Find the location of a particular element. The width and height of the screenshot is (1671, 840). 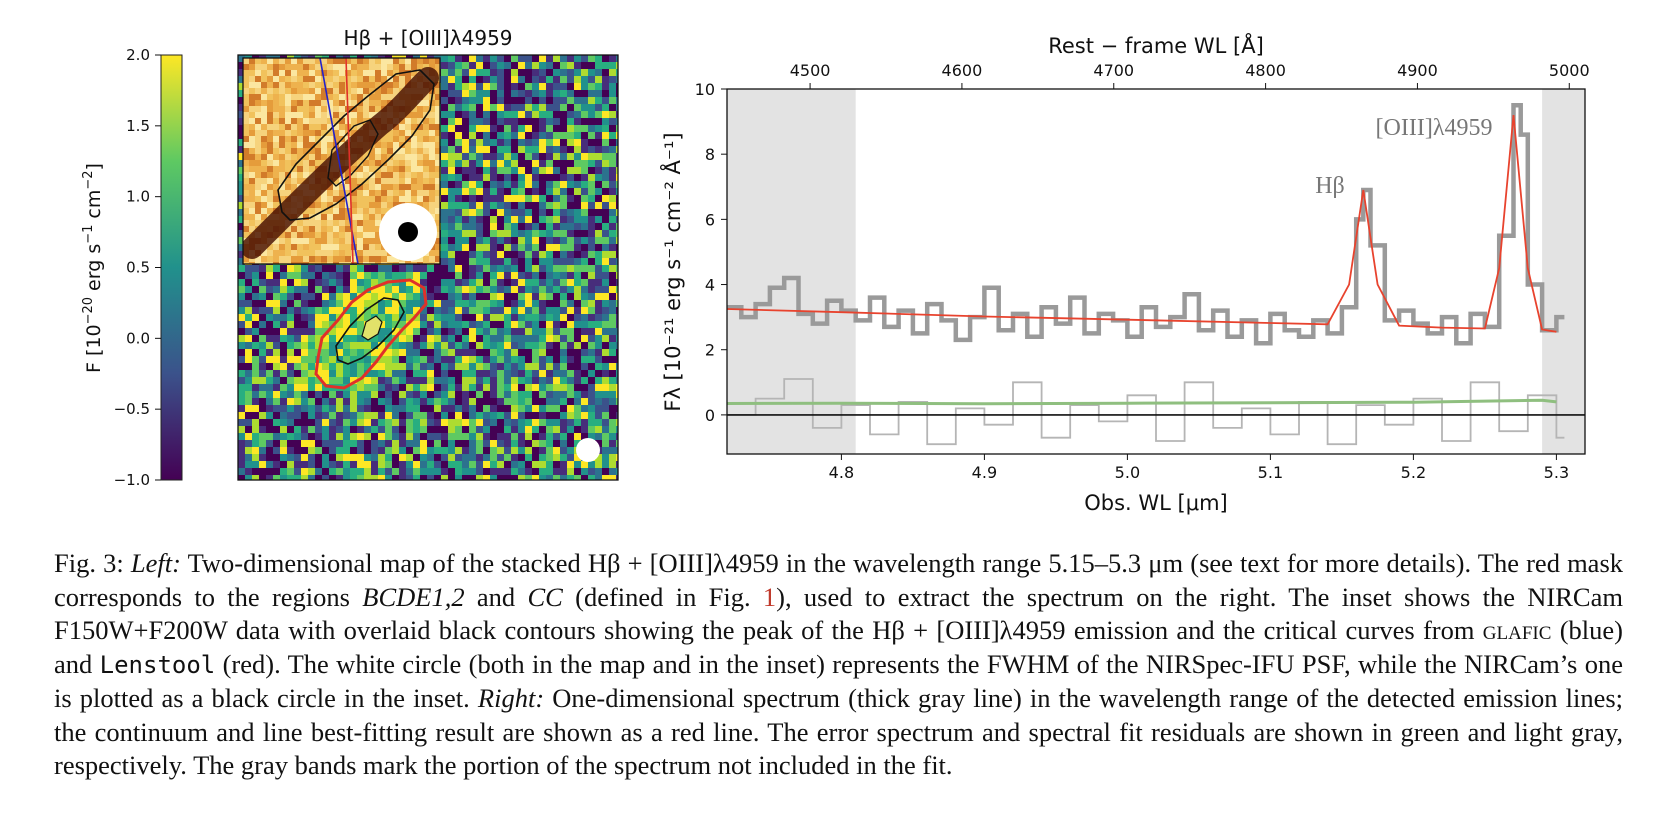

map-contour-outer is located at coordinates (370, 331).